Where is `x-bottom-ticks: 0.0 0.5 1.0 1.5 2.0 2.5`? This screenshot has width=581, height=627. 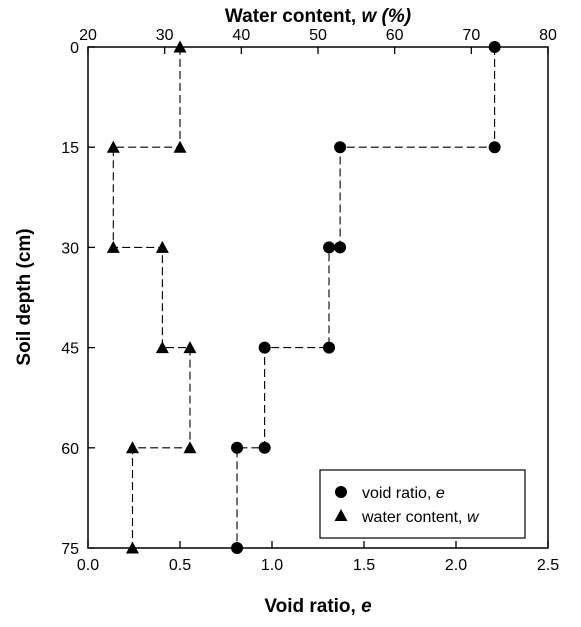 x-bottom-ticks: 0.0 0.5 1.0 1.5 2.0 2.5 is located at coordinates (318, 557).